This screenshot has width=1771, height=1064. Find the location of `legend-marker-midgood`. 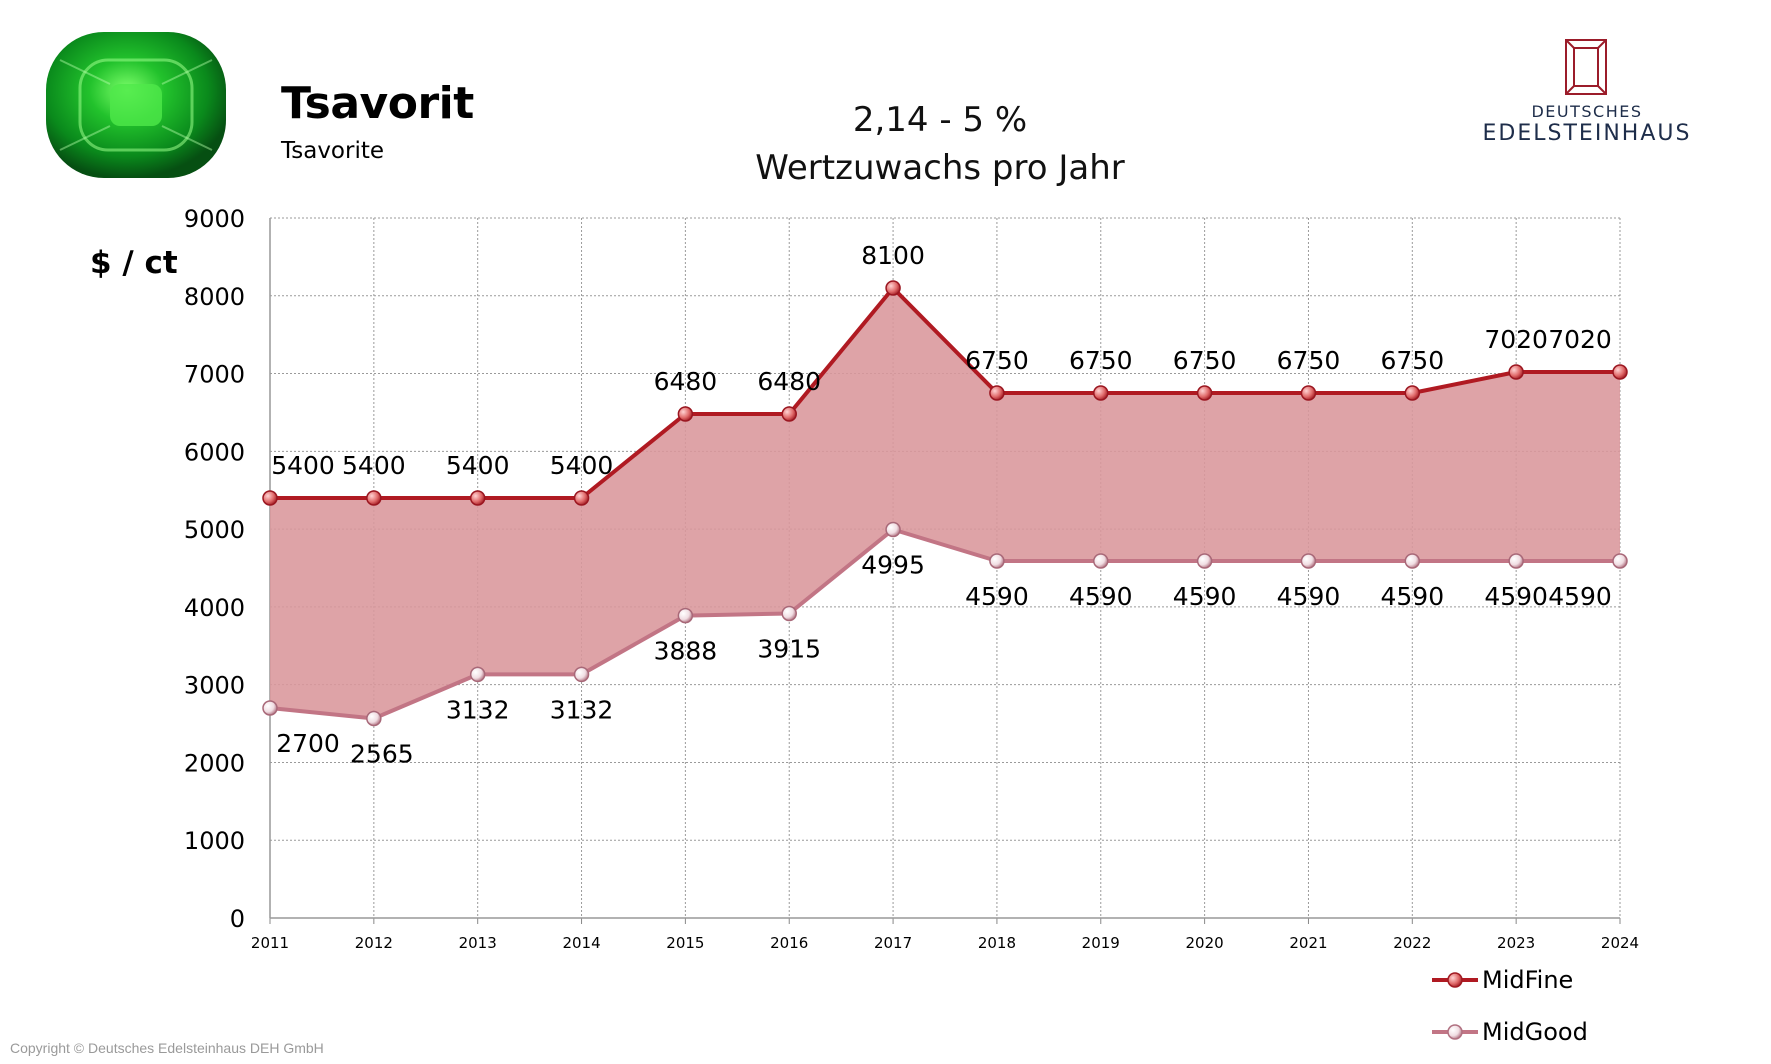

legend-marker-midgood is located at coordinates (1455, 1032).